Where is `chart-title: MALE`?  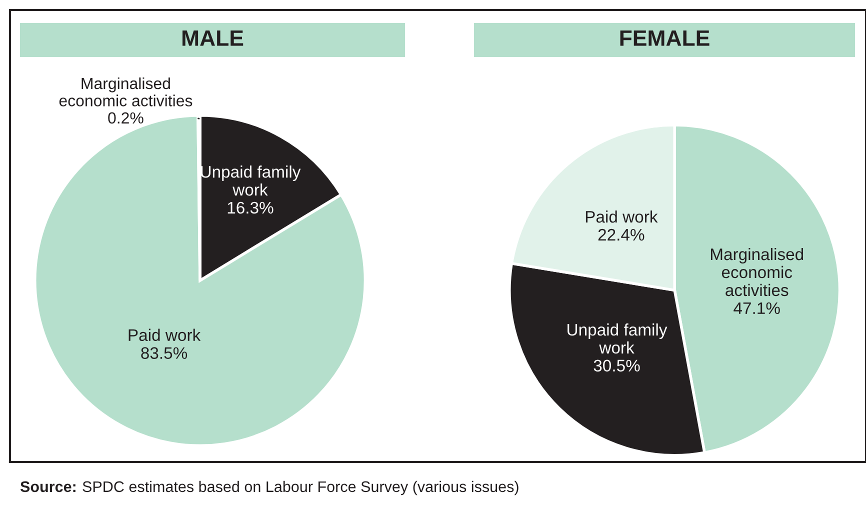
chart-title: MALE is located at coordinates (213, 38).